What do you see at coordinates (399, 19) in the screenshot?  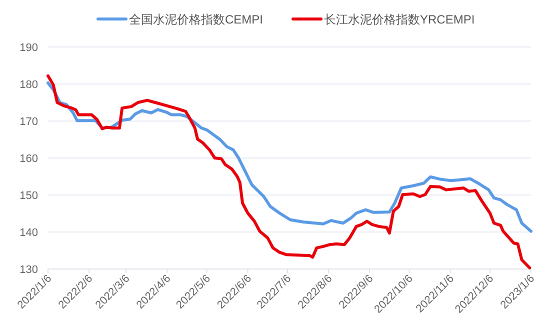 I see `legend-label: 长江水泥价格指数YRCEMPI` at bounding box center [399, 19].